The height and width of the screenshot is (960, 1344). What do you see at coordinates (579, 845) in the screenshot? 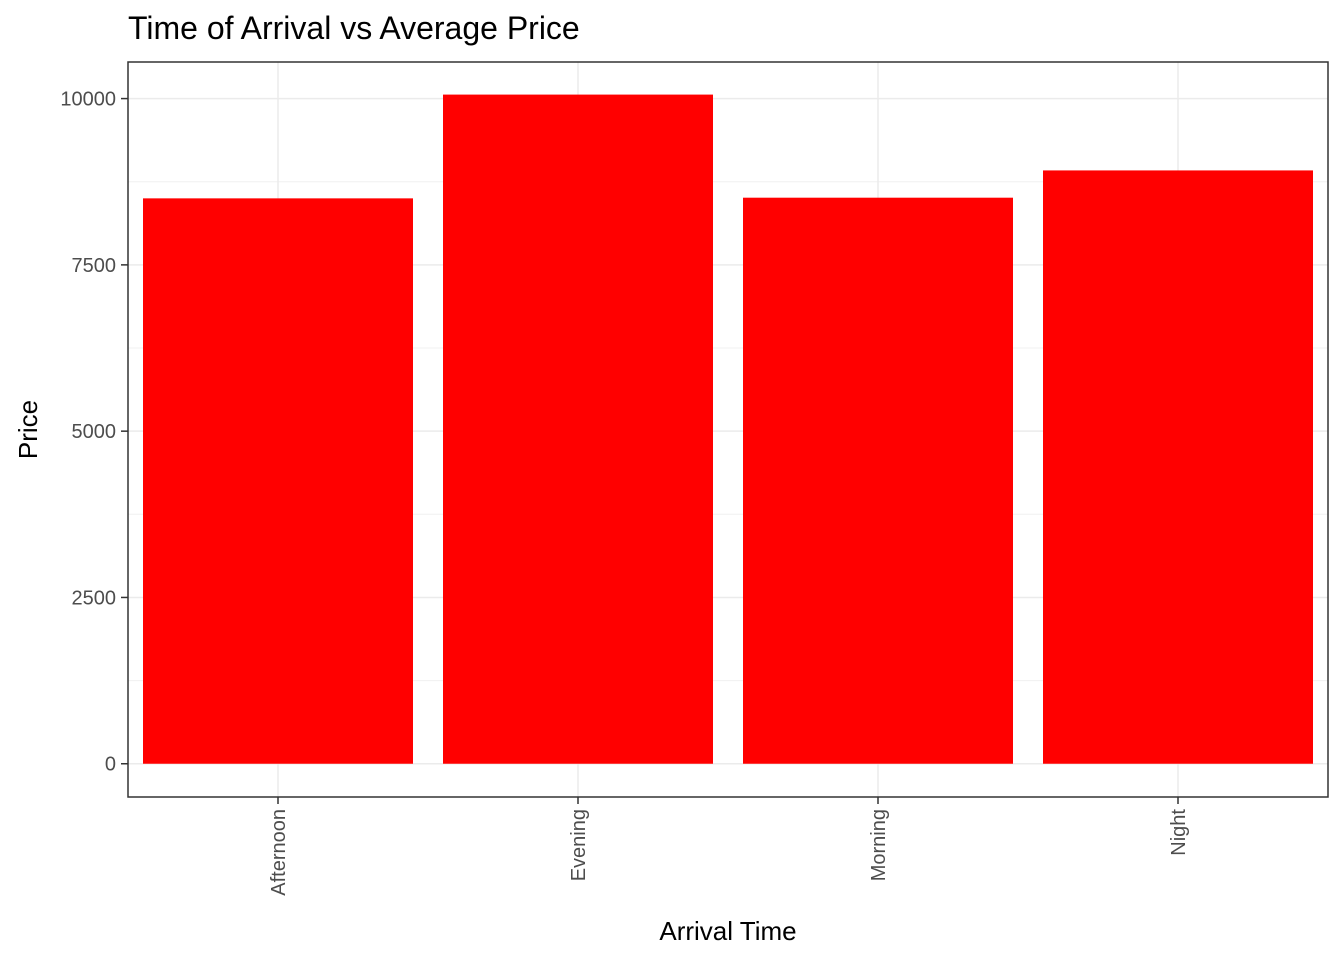
I see `x-tick-label: Evening` at bounding box center [579, 845].